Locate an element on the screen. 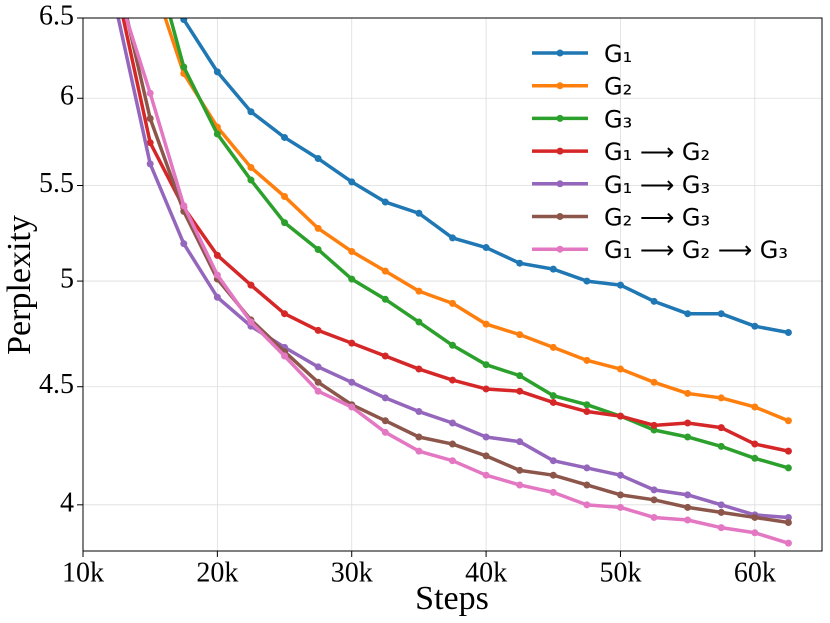 This screenshot has height=623, width=830. legend-label: G₁ ⟶ G₂ is located at coordinates (657, 152).